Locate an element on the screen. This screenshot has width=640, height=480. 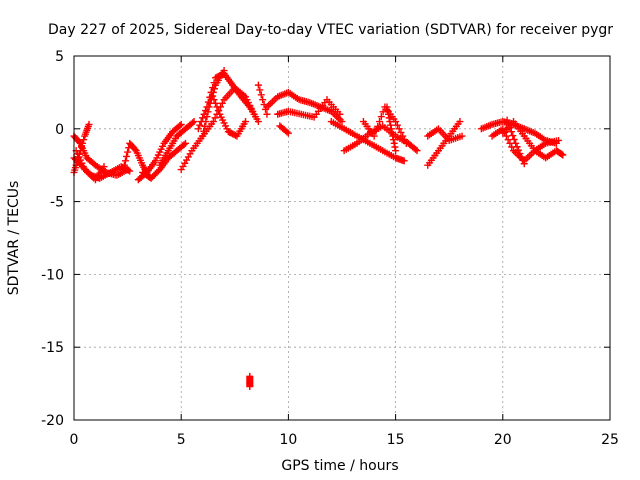
x-tick-label: 20 is located at coordinates (503, 440).